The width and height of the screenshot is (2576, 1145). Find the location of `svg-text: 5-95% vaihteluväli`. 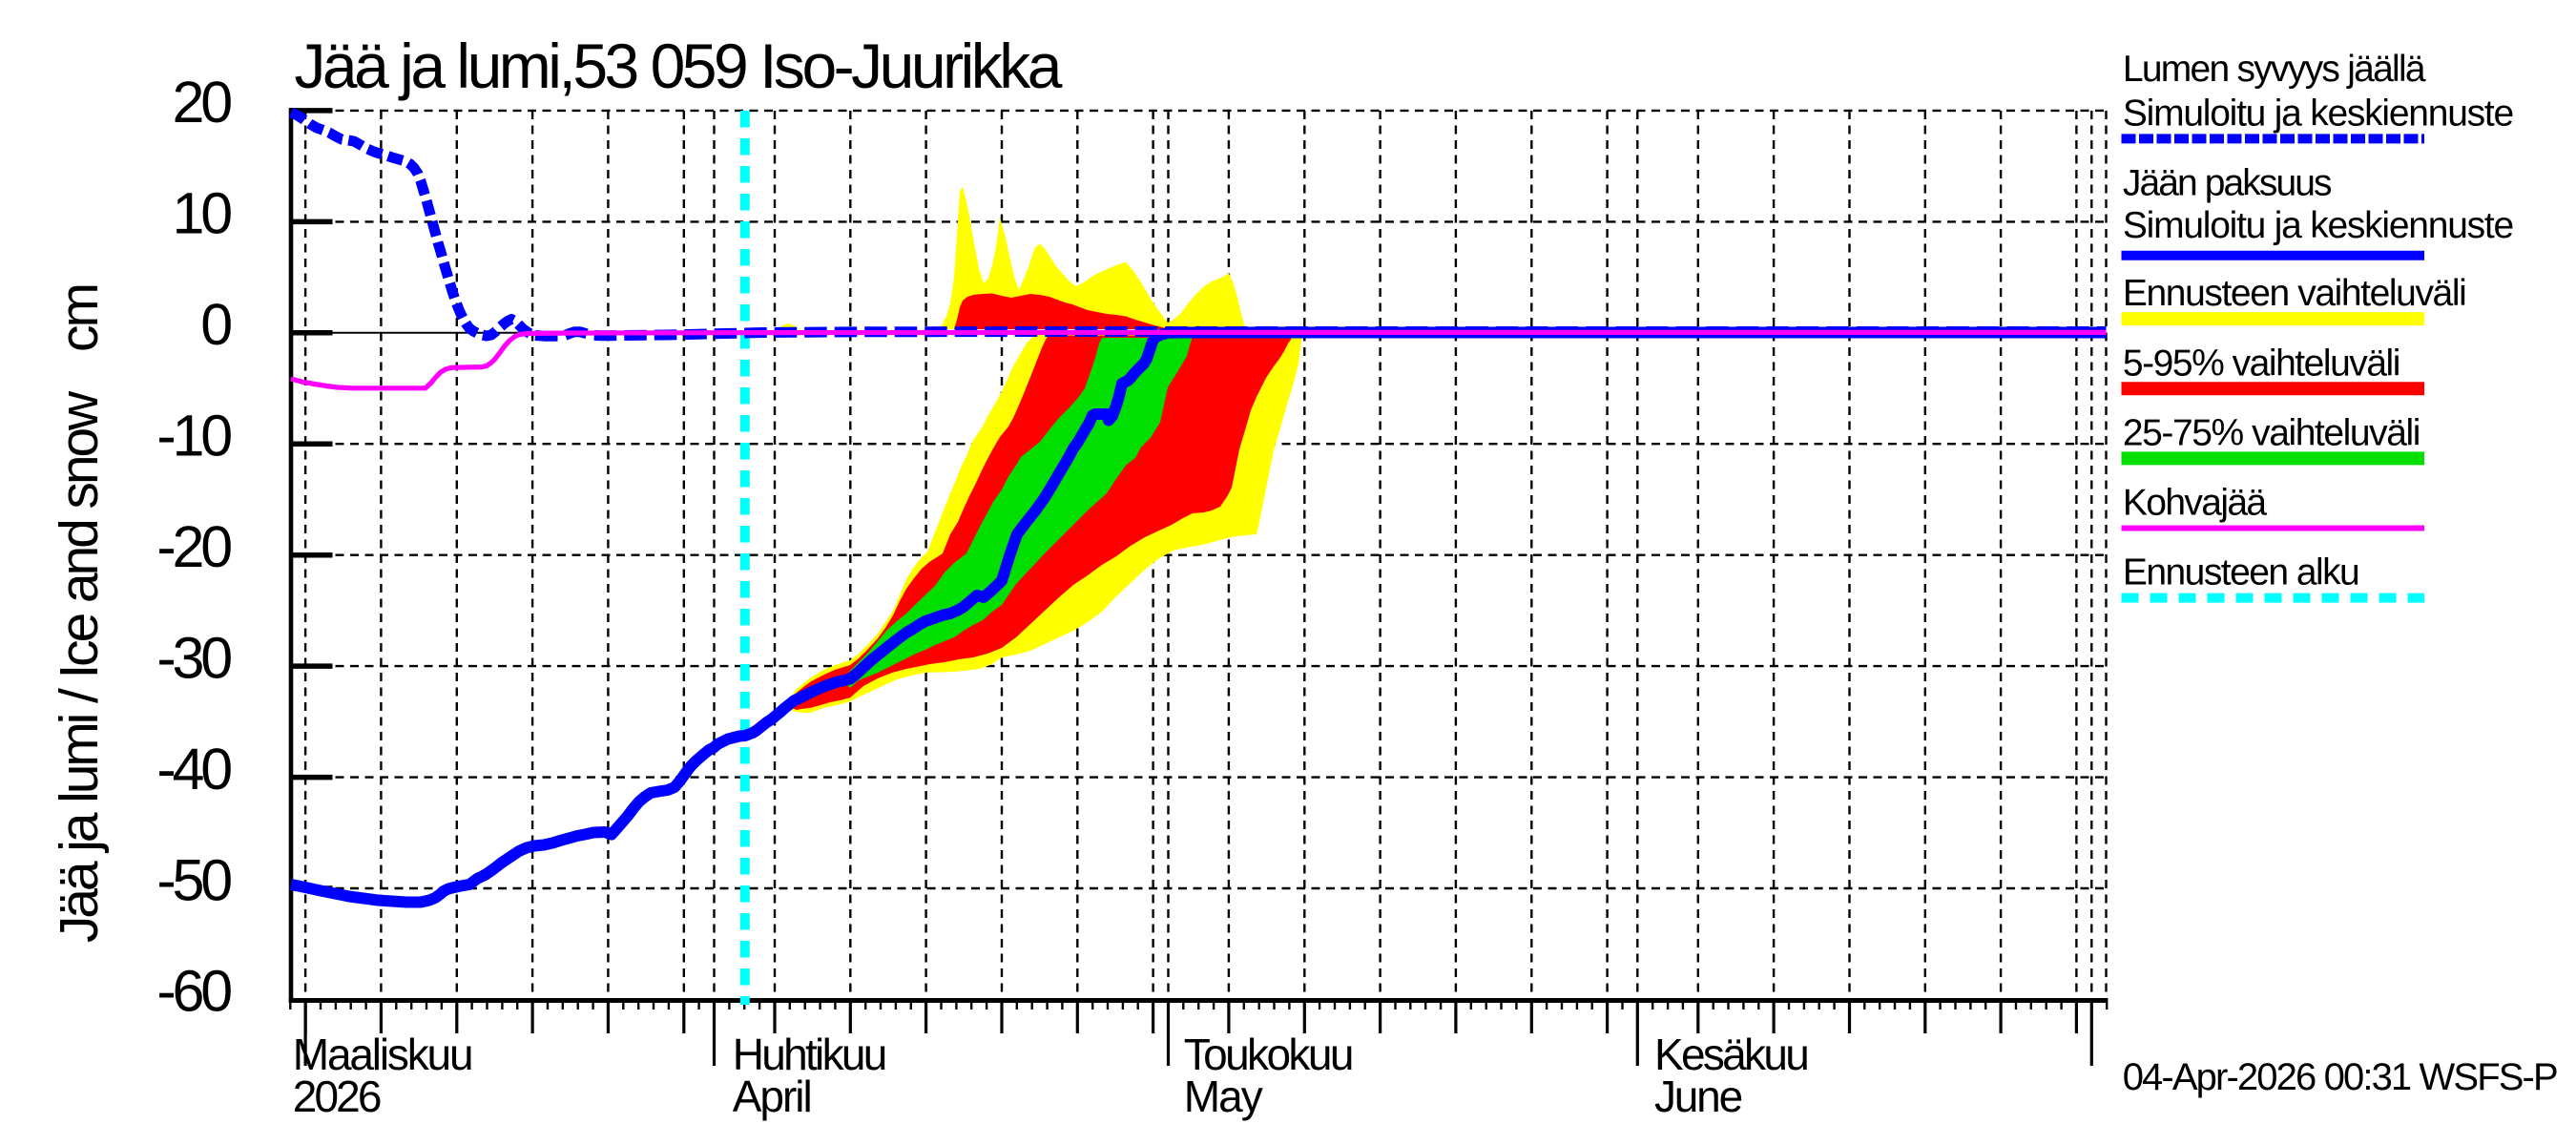

svg-text: 5-95% vaihteluväli is located at coordinates (2261, 364).